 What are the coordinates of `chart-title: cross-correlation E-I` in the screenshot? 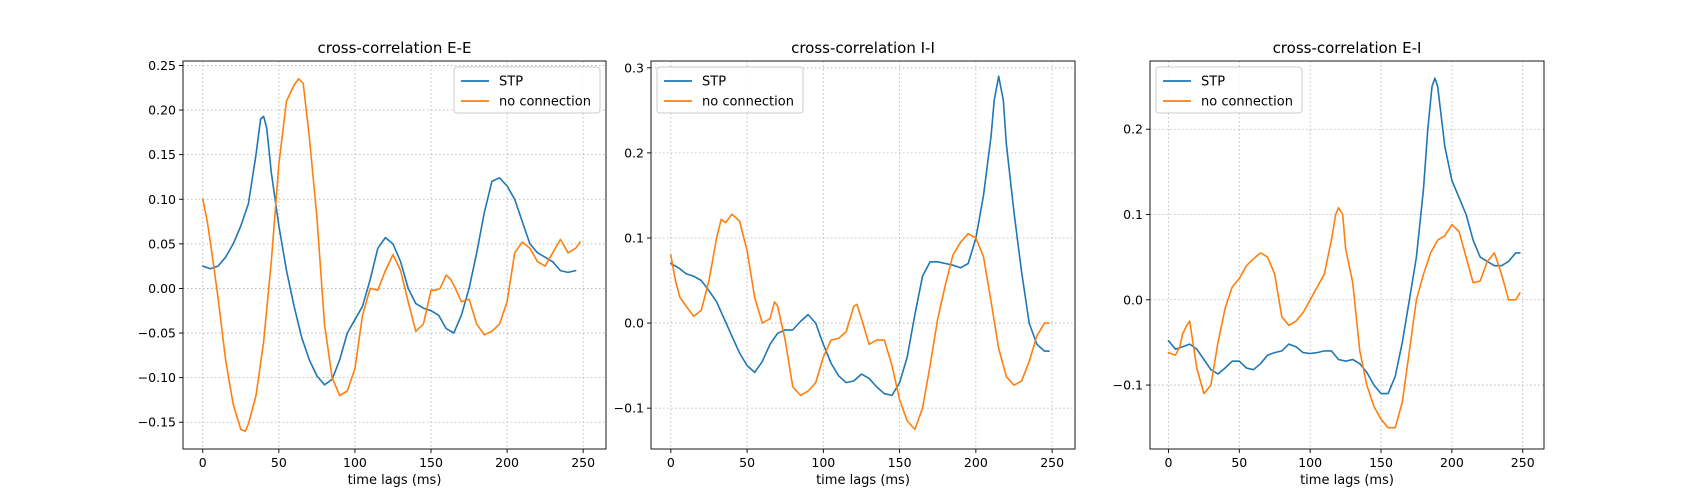 It's located at (1347, 48).